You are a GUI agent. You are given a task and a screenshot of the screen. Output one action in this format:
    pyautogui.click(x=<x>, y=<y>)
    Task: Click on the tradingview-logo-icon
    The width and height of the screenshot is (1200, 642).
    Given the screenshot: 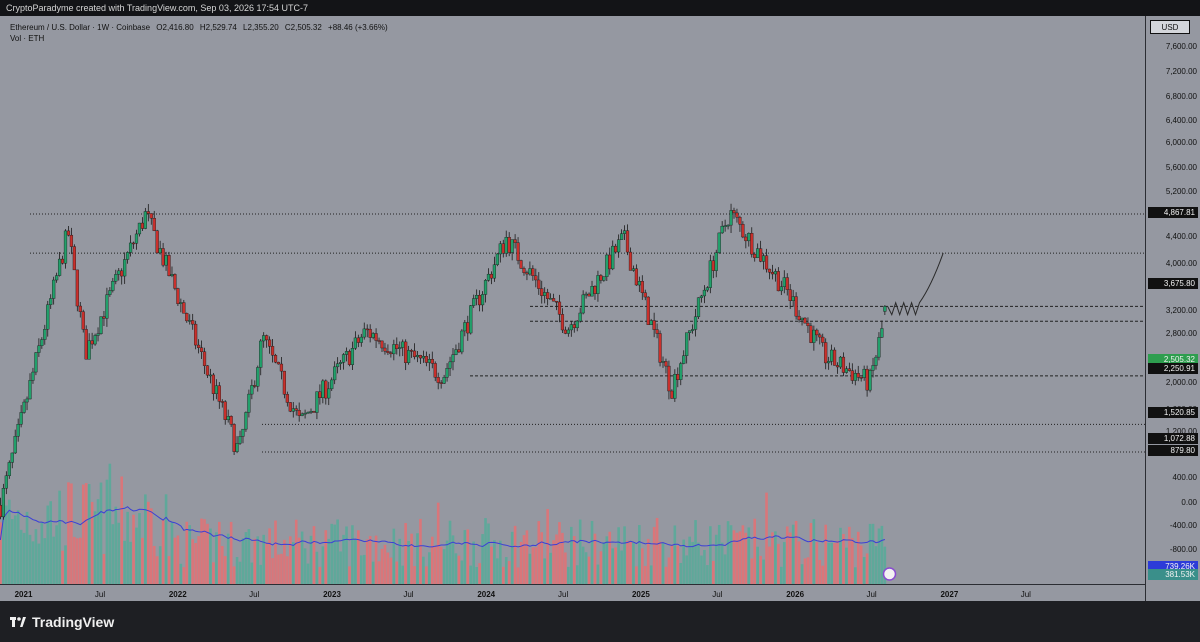 What is the action you would take?
    pyautogui.click(x=18, y=622)
    